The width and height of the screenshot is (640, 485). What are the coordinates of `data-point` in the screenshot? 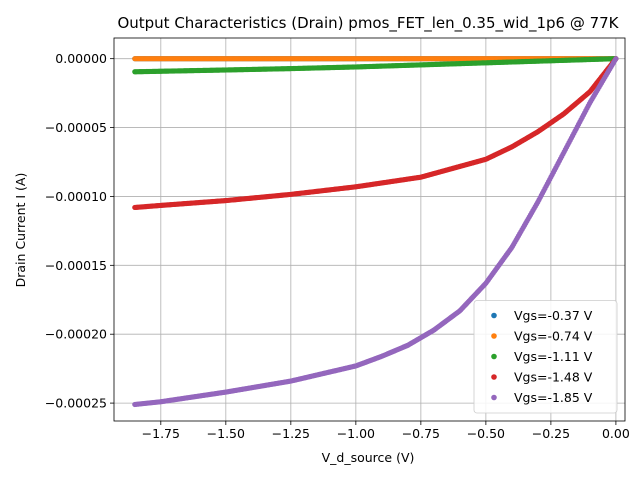 It's located at (616, 59).